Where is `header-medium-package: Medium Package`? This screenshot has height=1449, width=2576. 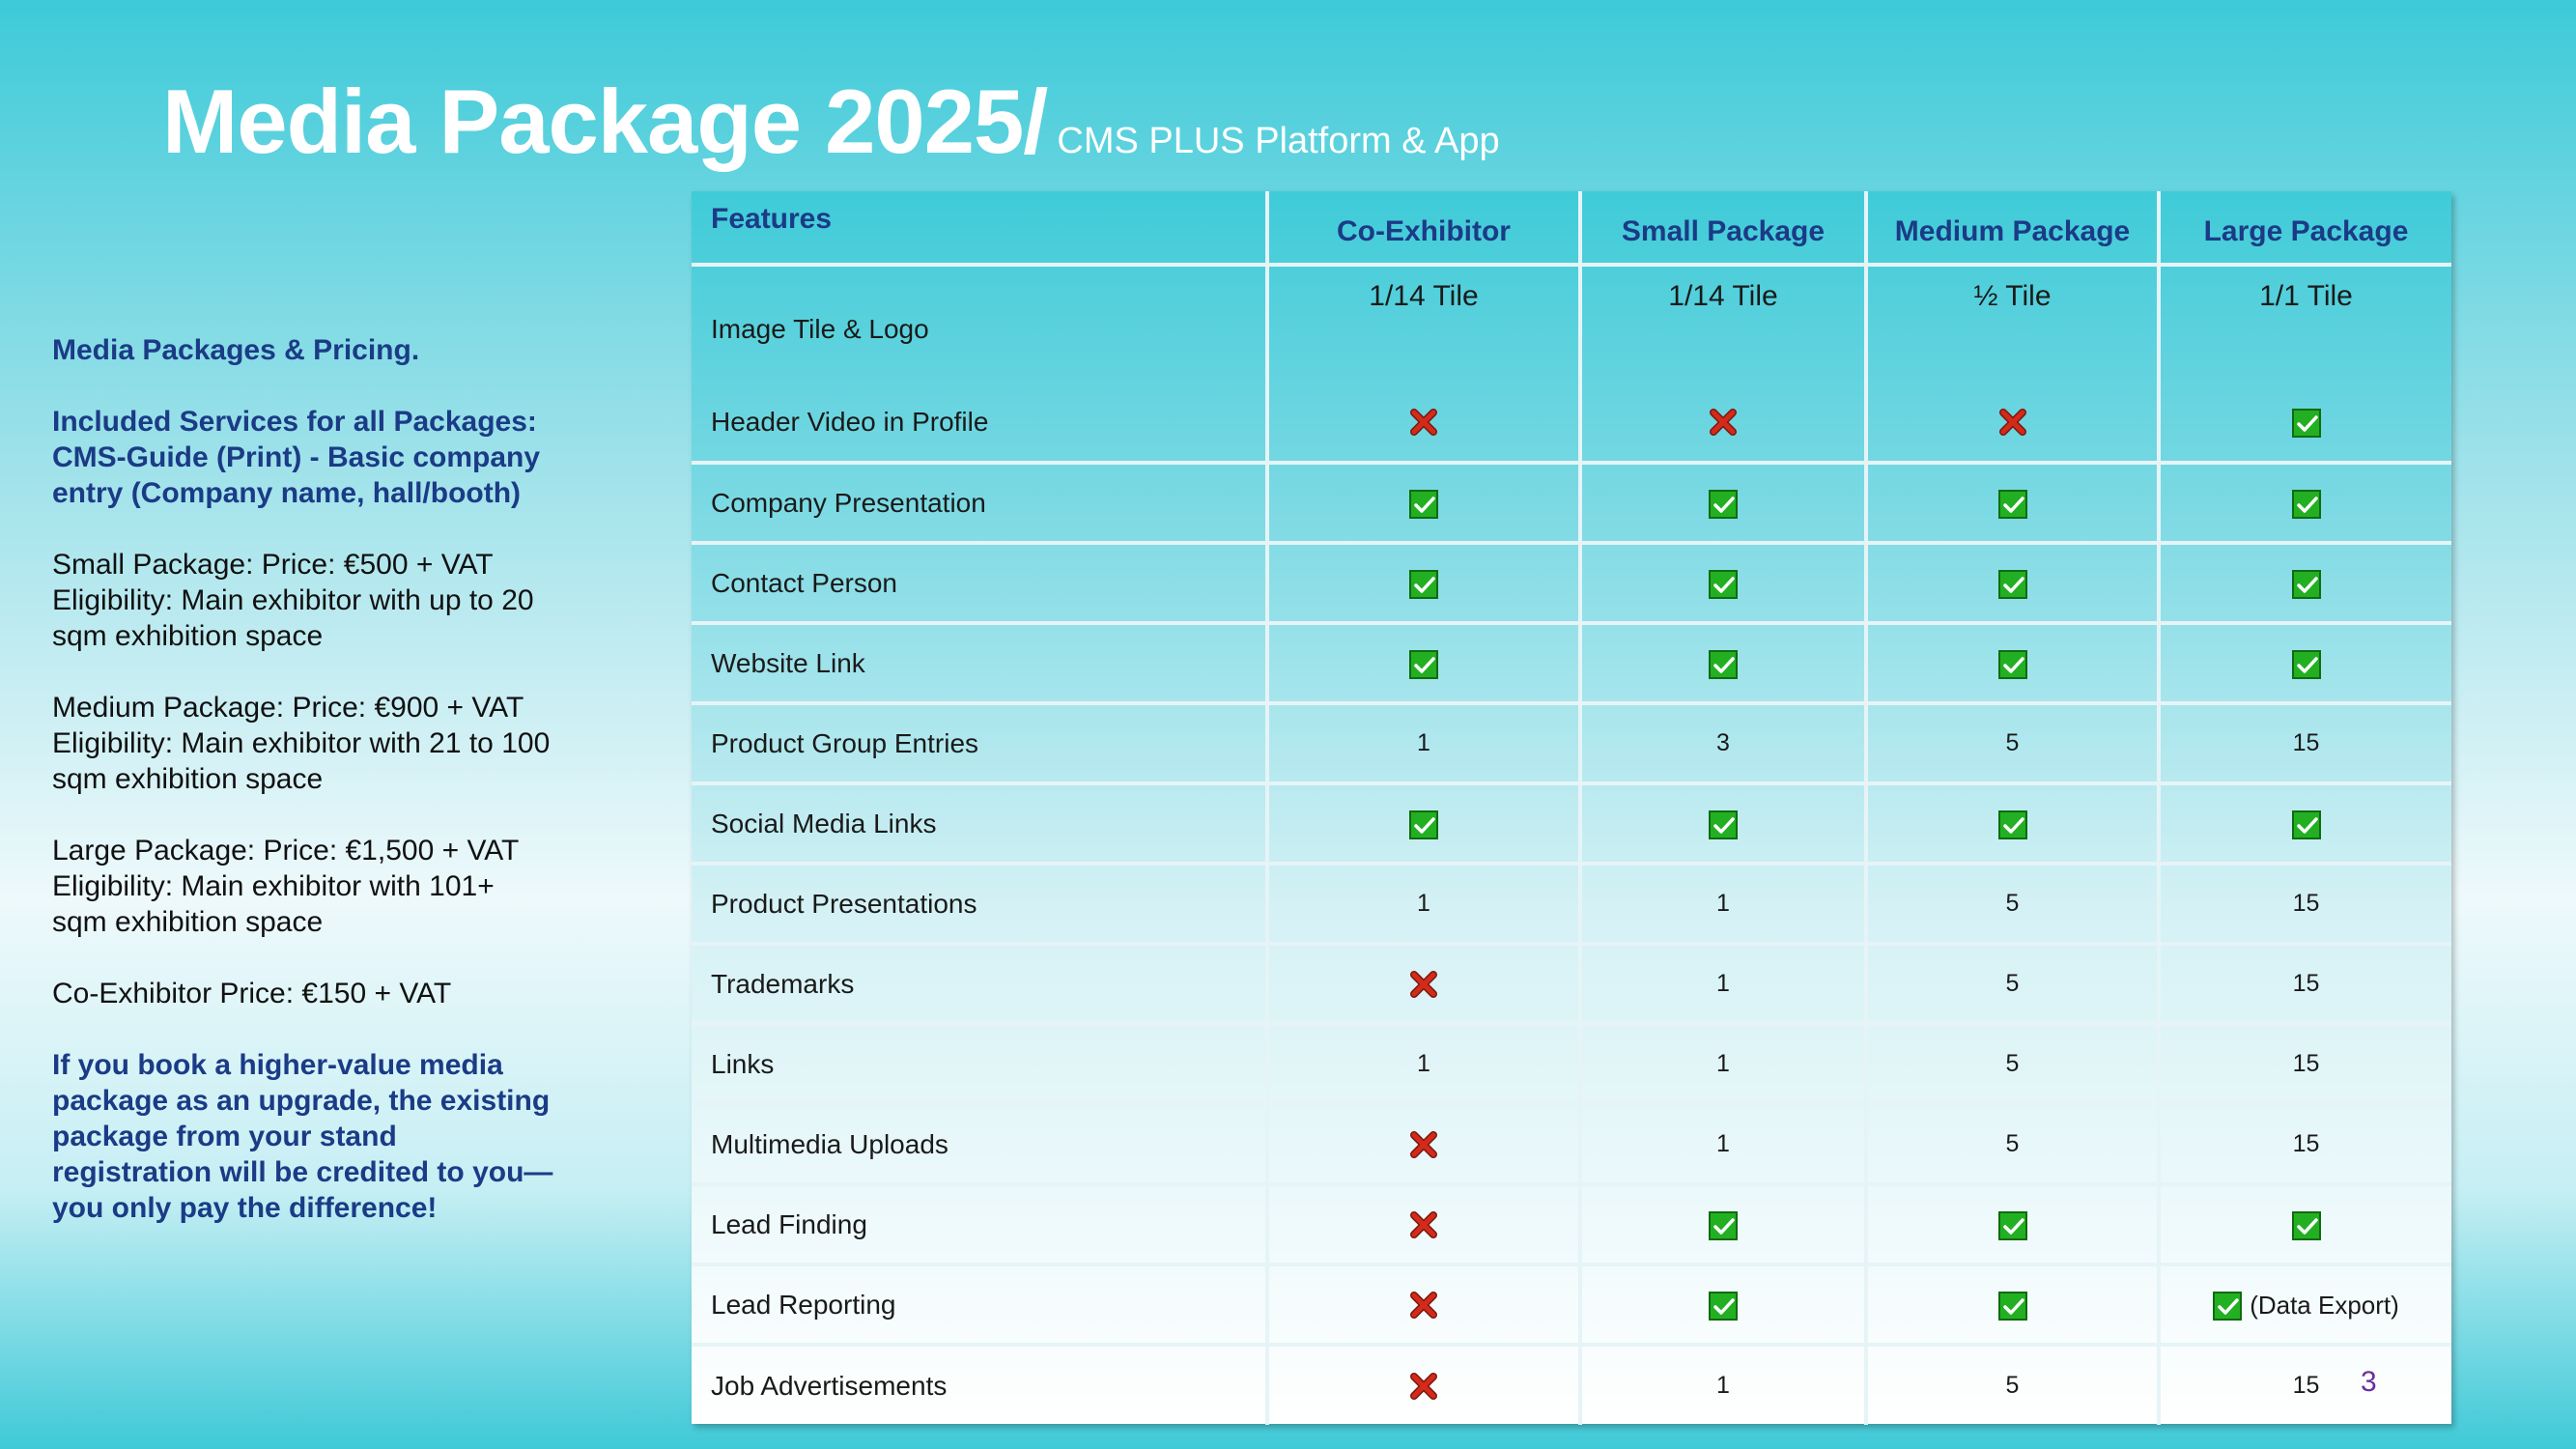
header-medium-package: Medium Package is located at coordinates (2013, 229).